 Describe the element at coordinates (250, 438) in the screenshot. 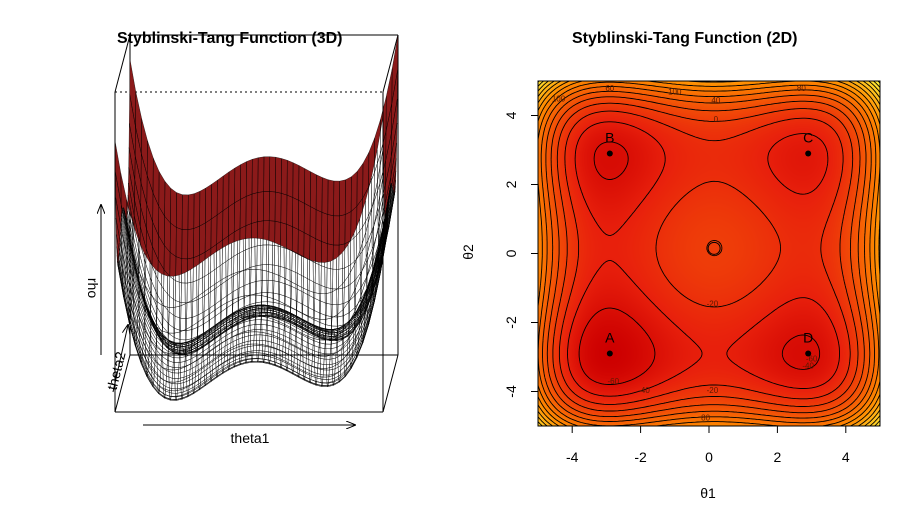

I see `theta1-axis-label: theta1` at that location.